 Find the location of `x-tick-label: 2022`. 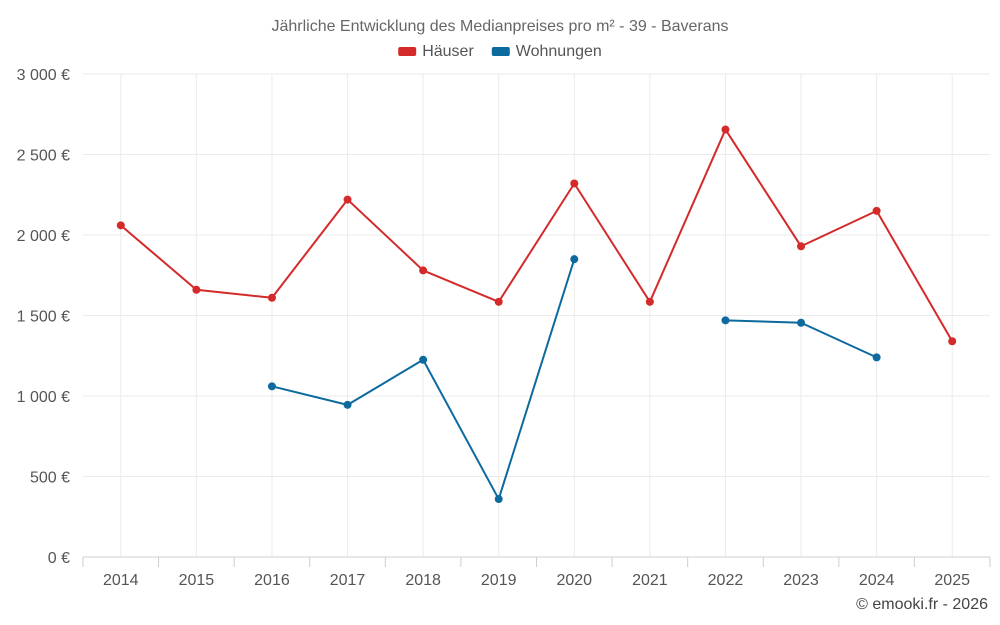

x-tick-label: 2022 is located at coordinates (726, 580).